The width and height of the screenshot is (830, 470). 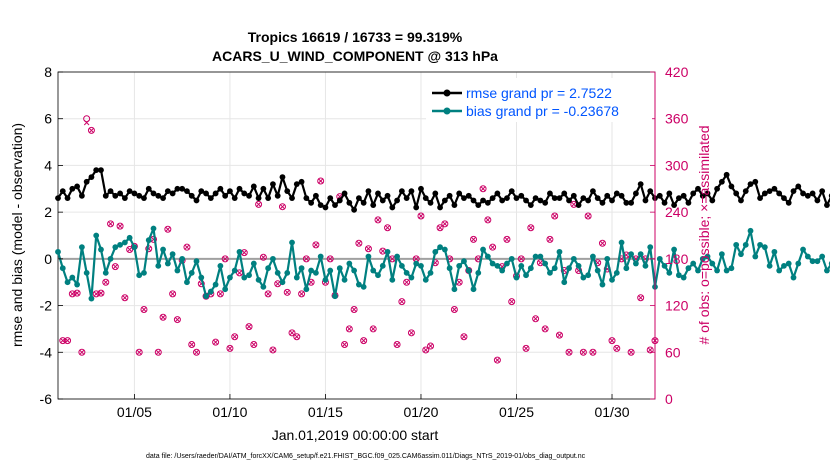 I want to click on y-axis-label: rmse and bias (model - observation), so click(x=17, y=235).